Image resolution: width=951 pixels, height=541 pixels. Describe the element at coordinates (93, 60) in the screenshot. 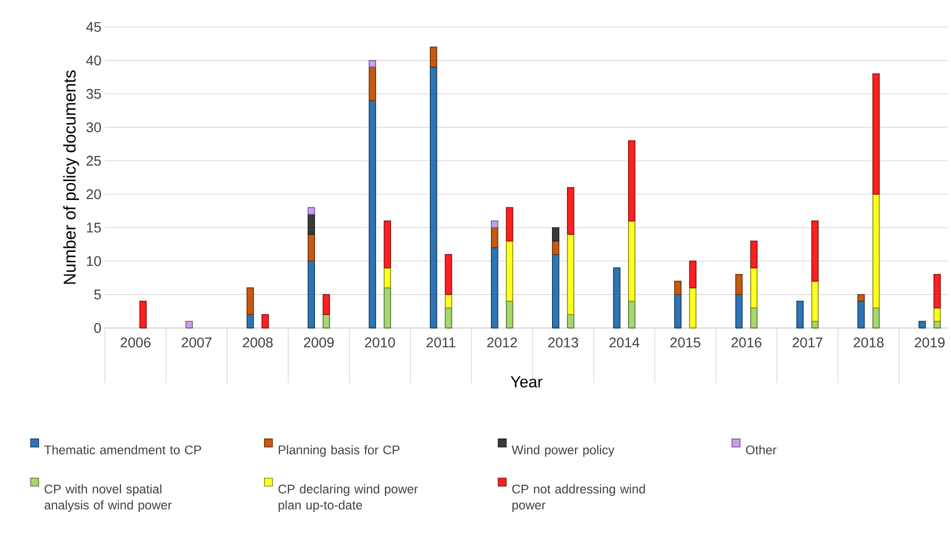

I see `y-tick-label: 40` at that location.